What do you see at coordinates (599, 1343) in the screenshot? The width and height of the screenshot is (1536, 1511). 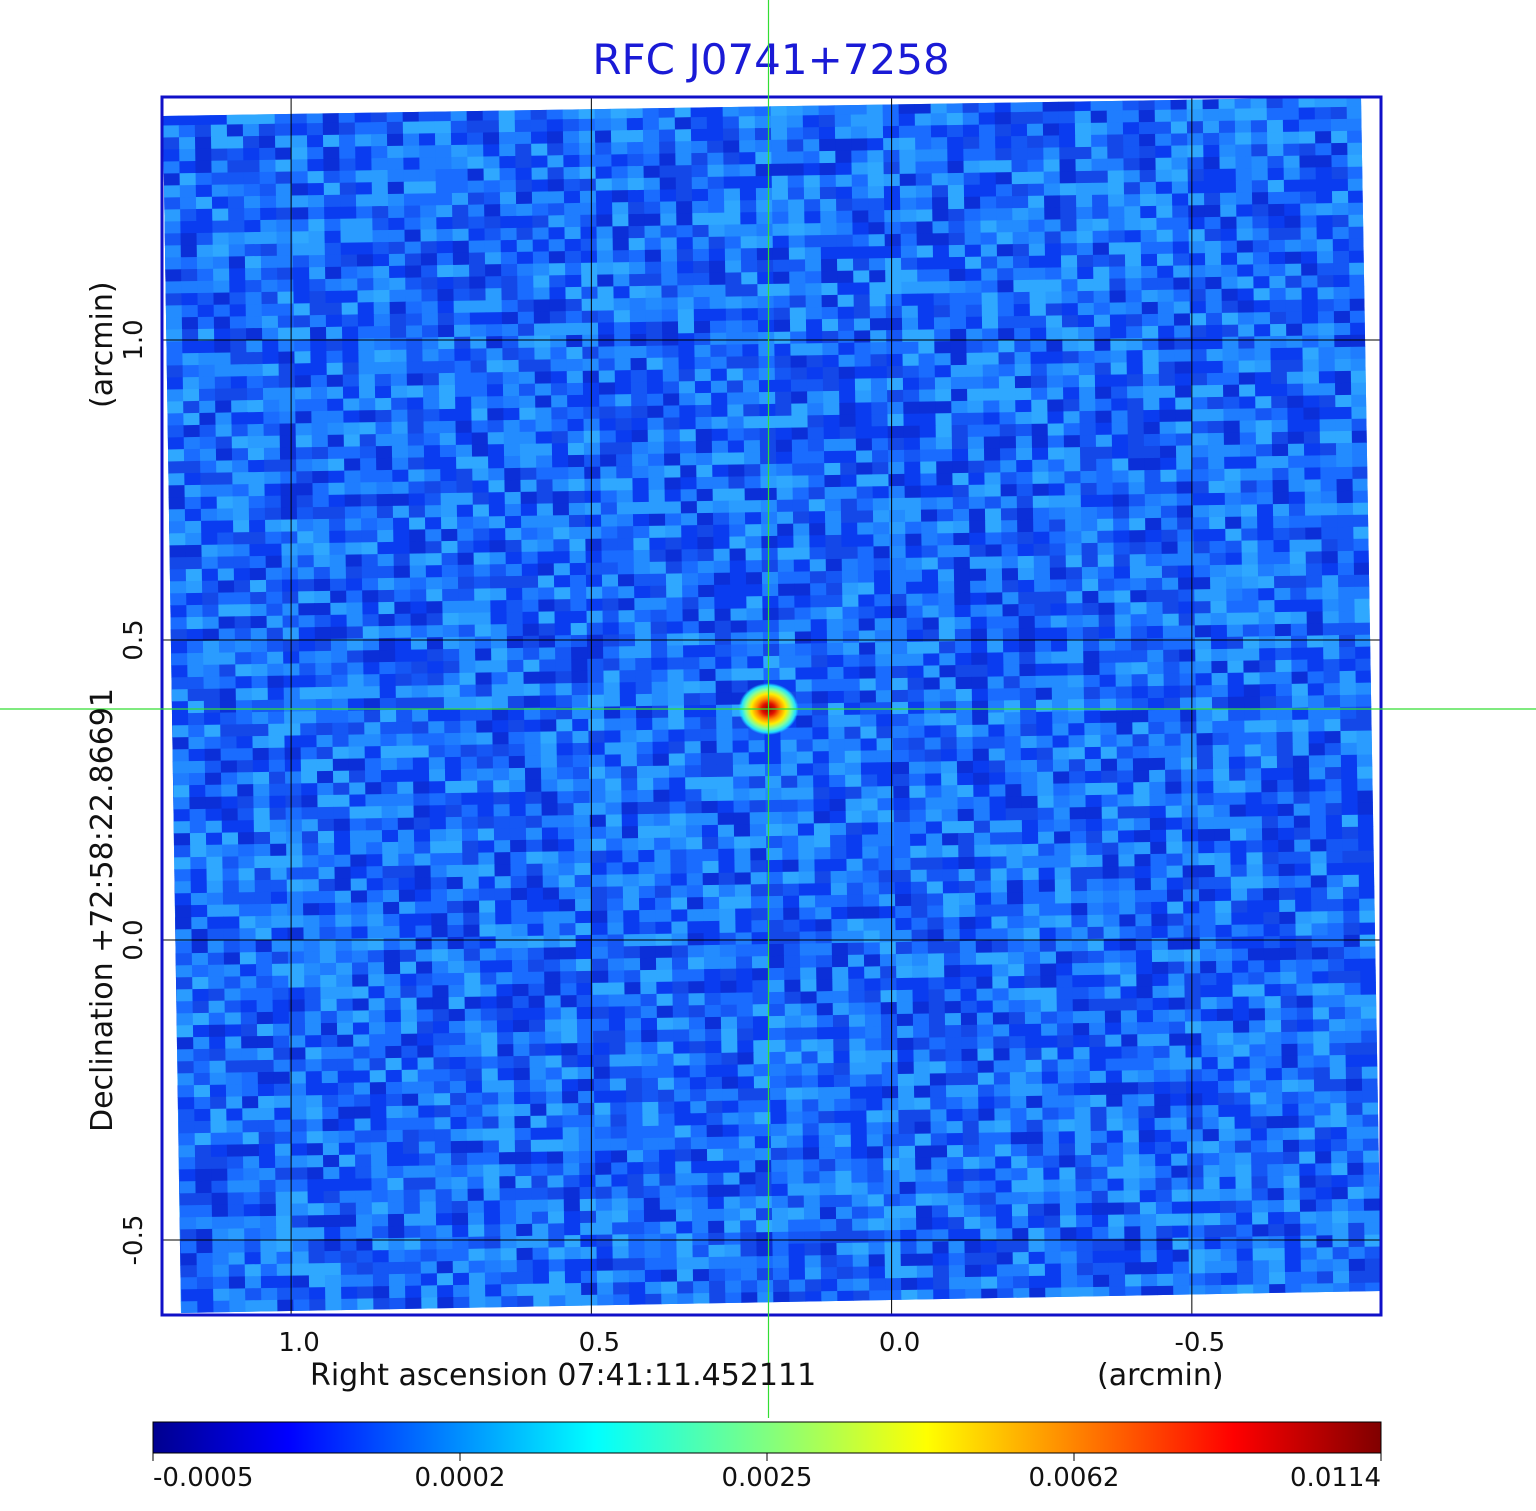 I see `x-tick-label: 0.5` at bounding box center [599, 1343].